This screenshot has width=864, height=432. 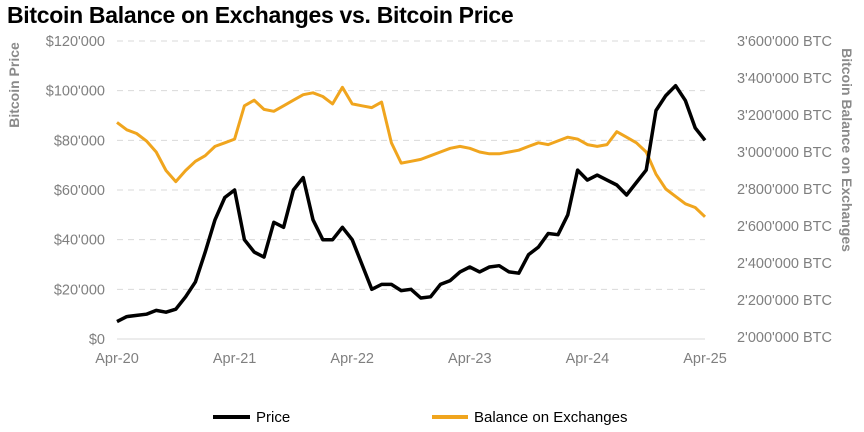 What do you see at coordinates (79, 290) in the screenshot?
I see `left-tick-label: $20'000` at bounding box center [79, 290].